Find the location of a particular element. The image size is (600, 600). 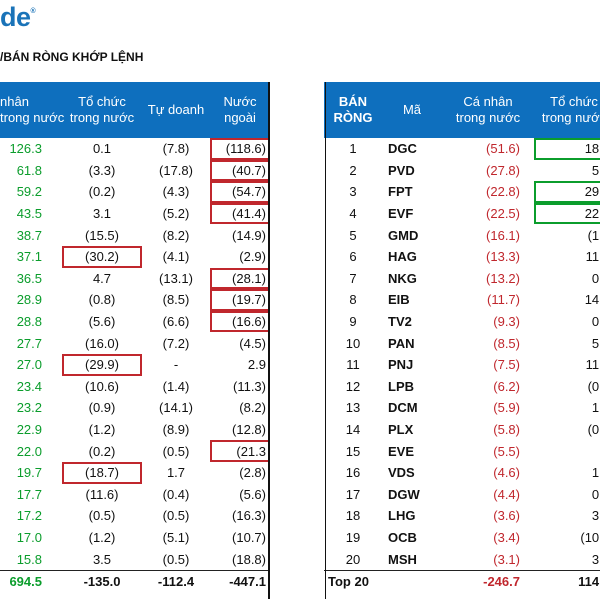

total-cell: 694.5 is located at coordinates (31, 581).